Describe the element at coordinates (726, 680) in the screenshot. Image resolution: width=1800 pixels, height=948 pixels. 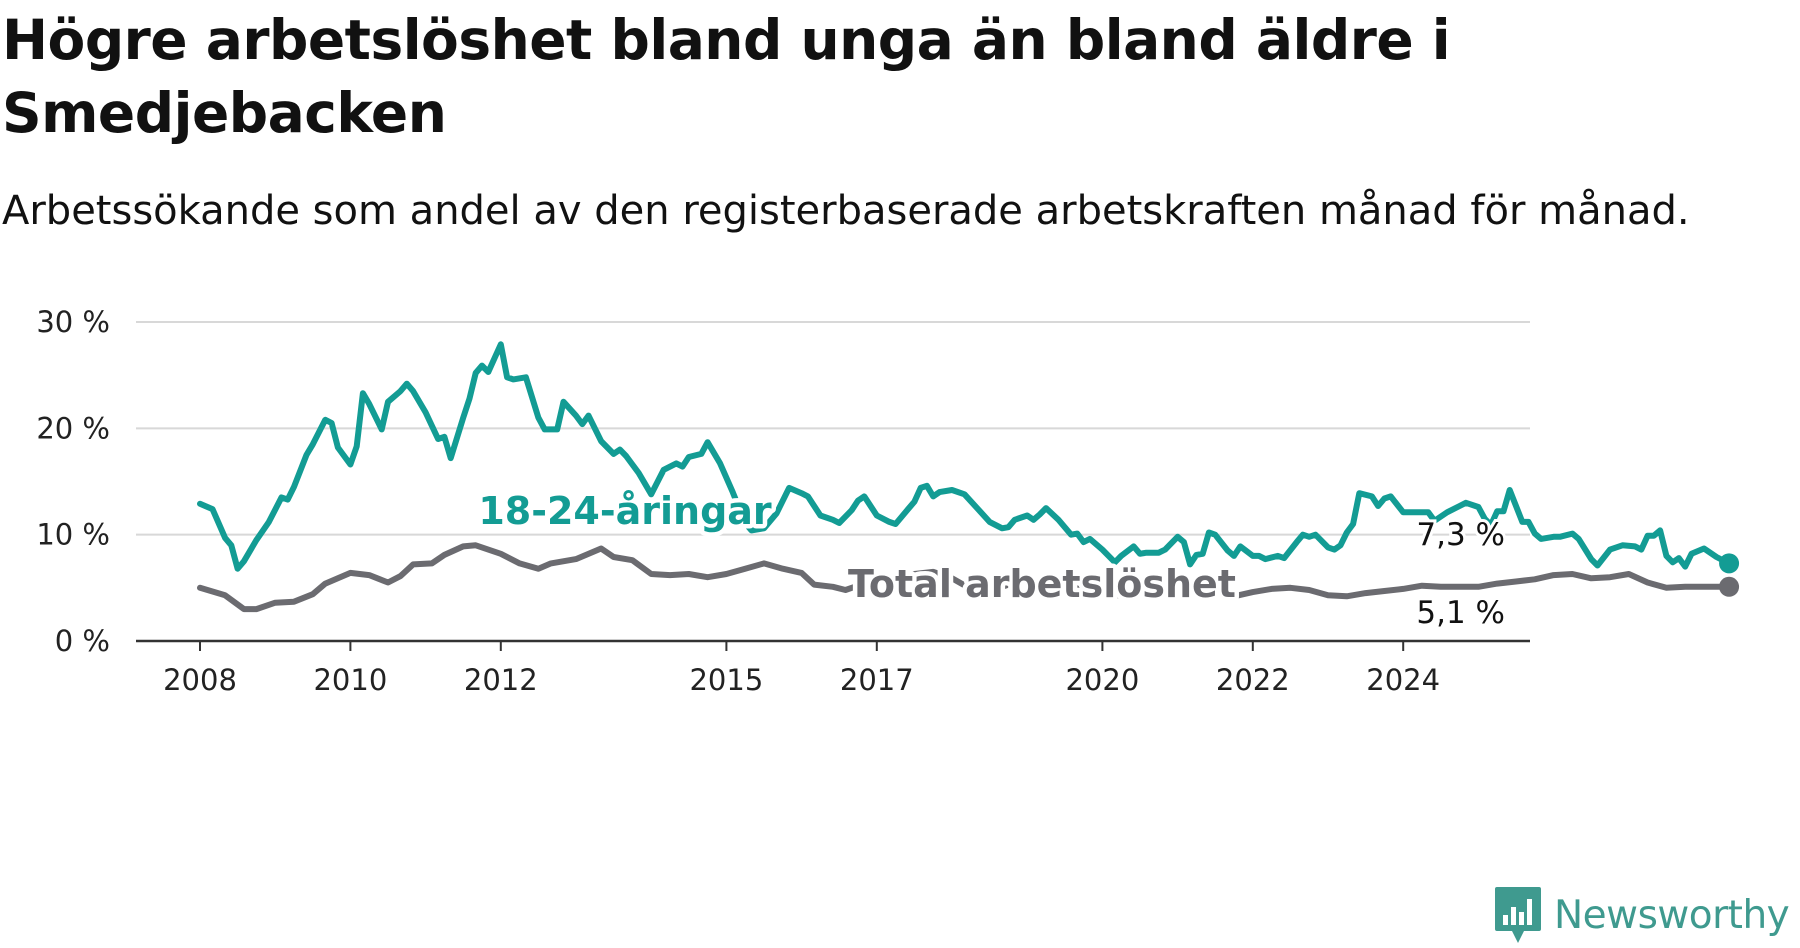
I see `x-tick-label: 2015` at that location.